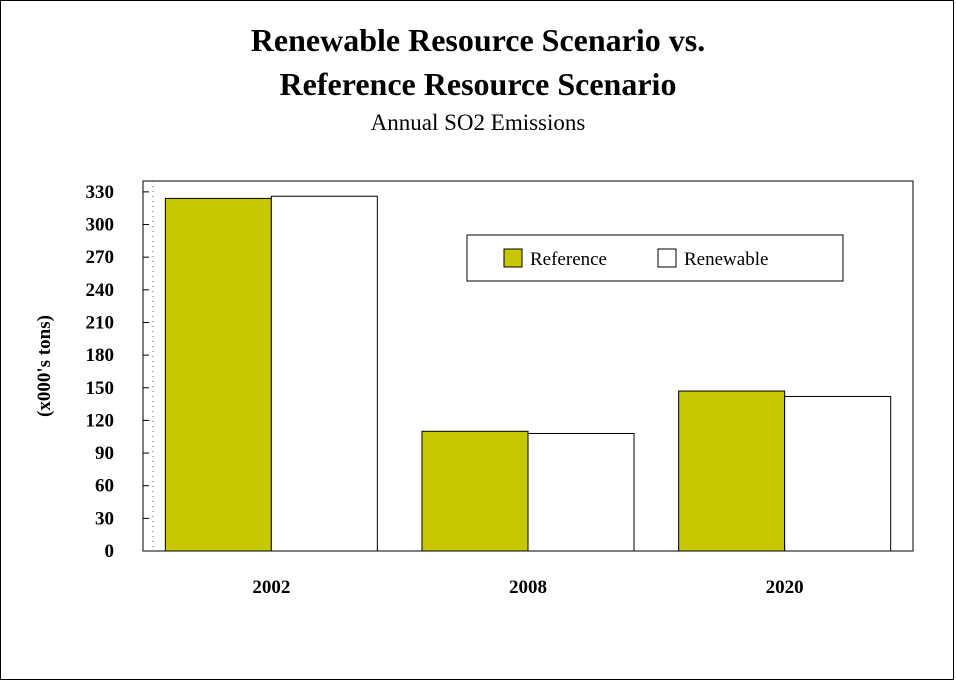 The height and width of the screenshot is (680, 956). Describe the element at coordinates (100, 355) in the screenshot. I see `y-tick-label: 180` at that location.